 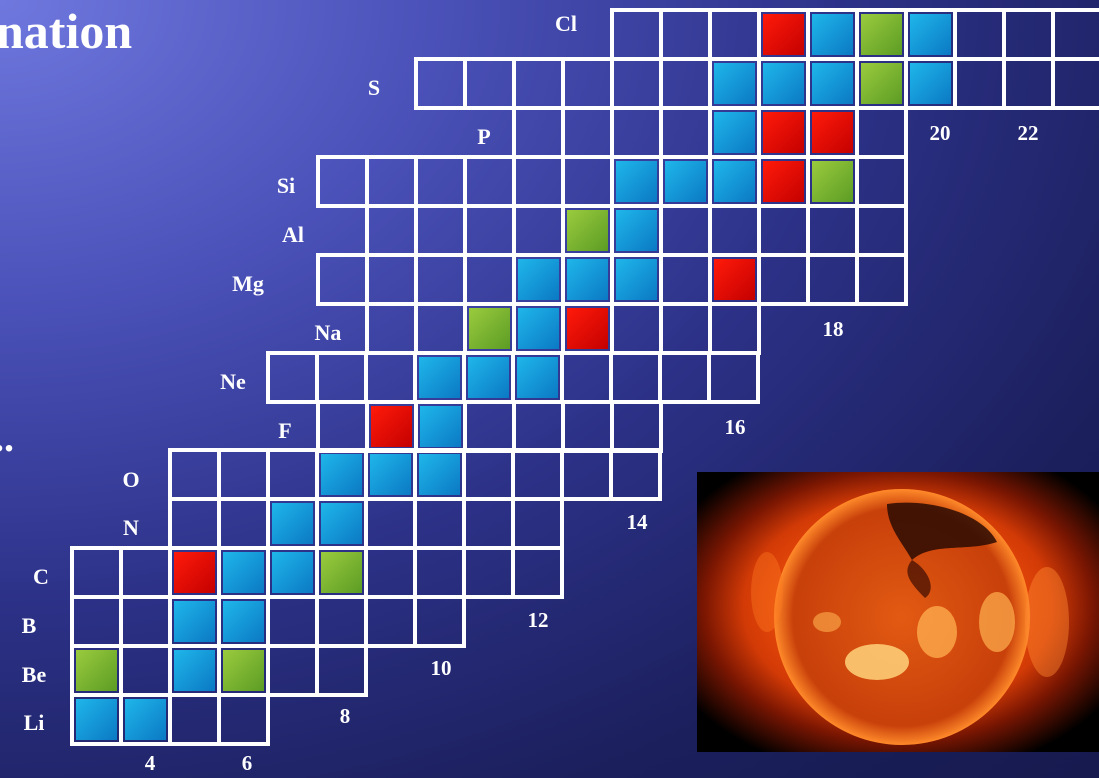 What do you see at coordinates (29, 625) in the screenshot?
I see `element-label-b: B` at bounding box center [29, 625].